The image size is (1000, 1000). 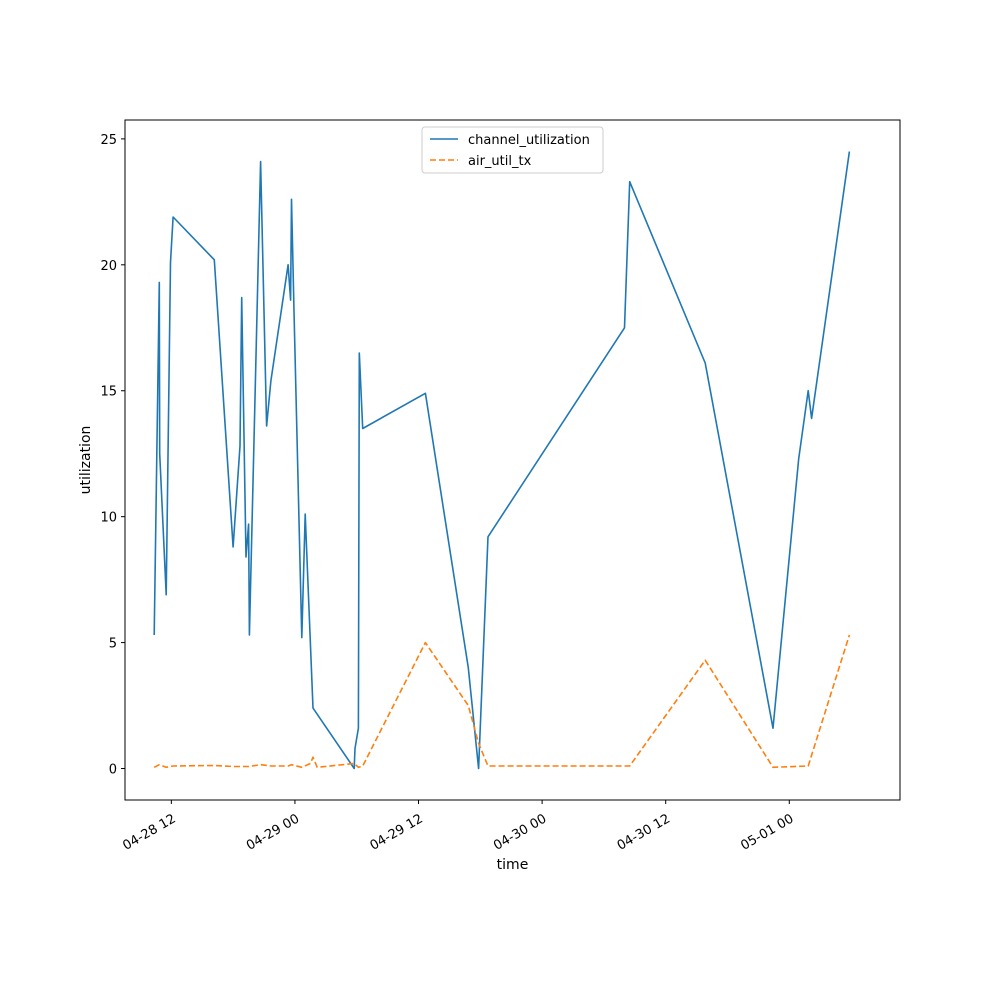 I want to click on legend: channel_utilization air_util_tx, so click(x=512, y=150).